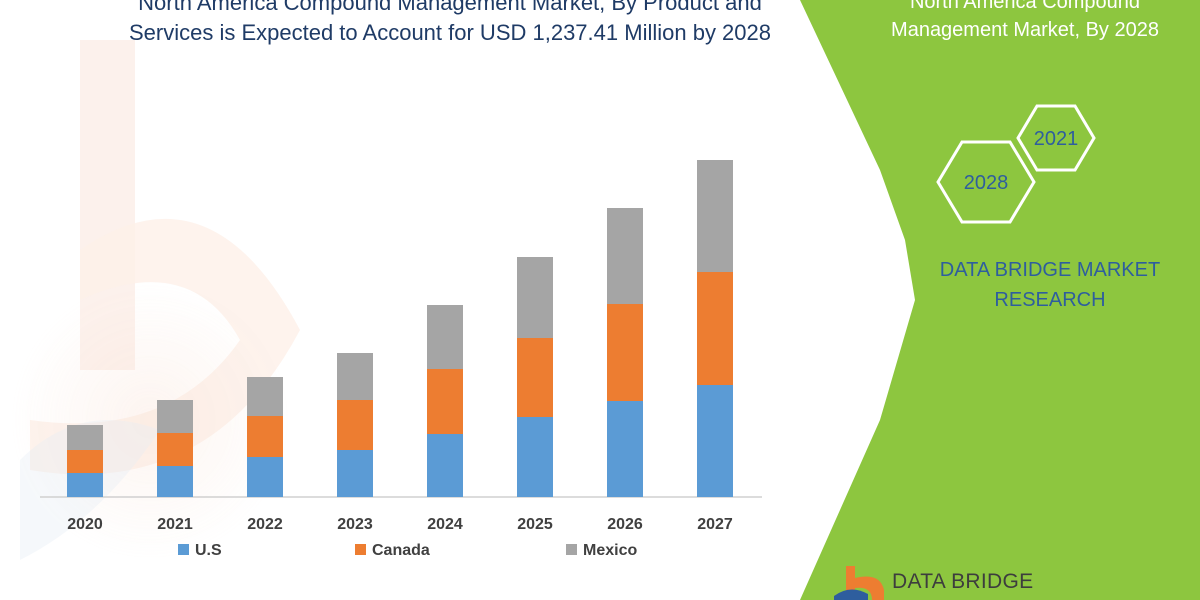  What do you see at coordinates (625, 352) in the screenshot?
I see `bar-canada-2026` at bounding box center [625, 352].